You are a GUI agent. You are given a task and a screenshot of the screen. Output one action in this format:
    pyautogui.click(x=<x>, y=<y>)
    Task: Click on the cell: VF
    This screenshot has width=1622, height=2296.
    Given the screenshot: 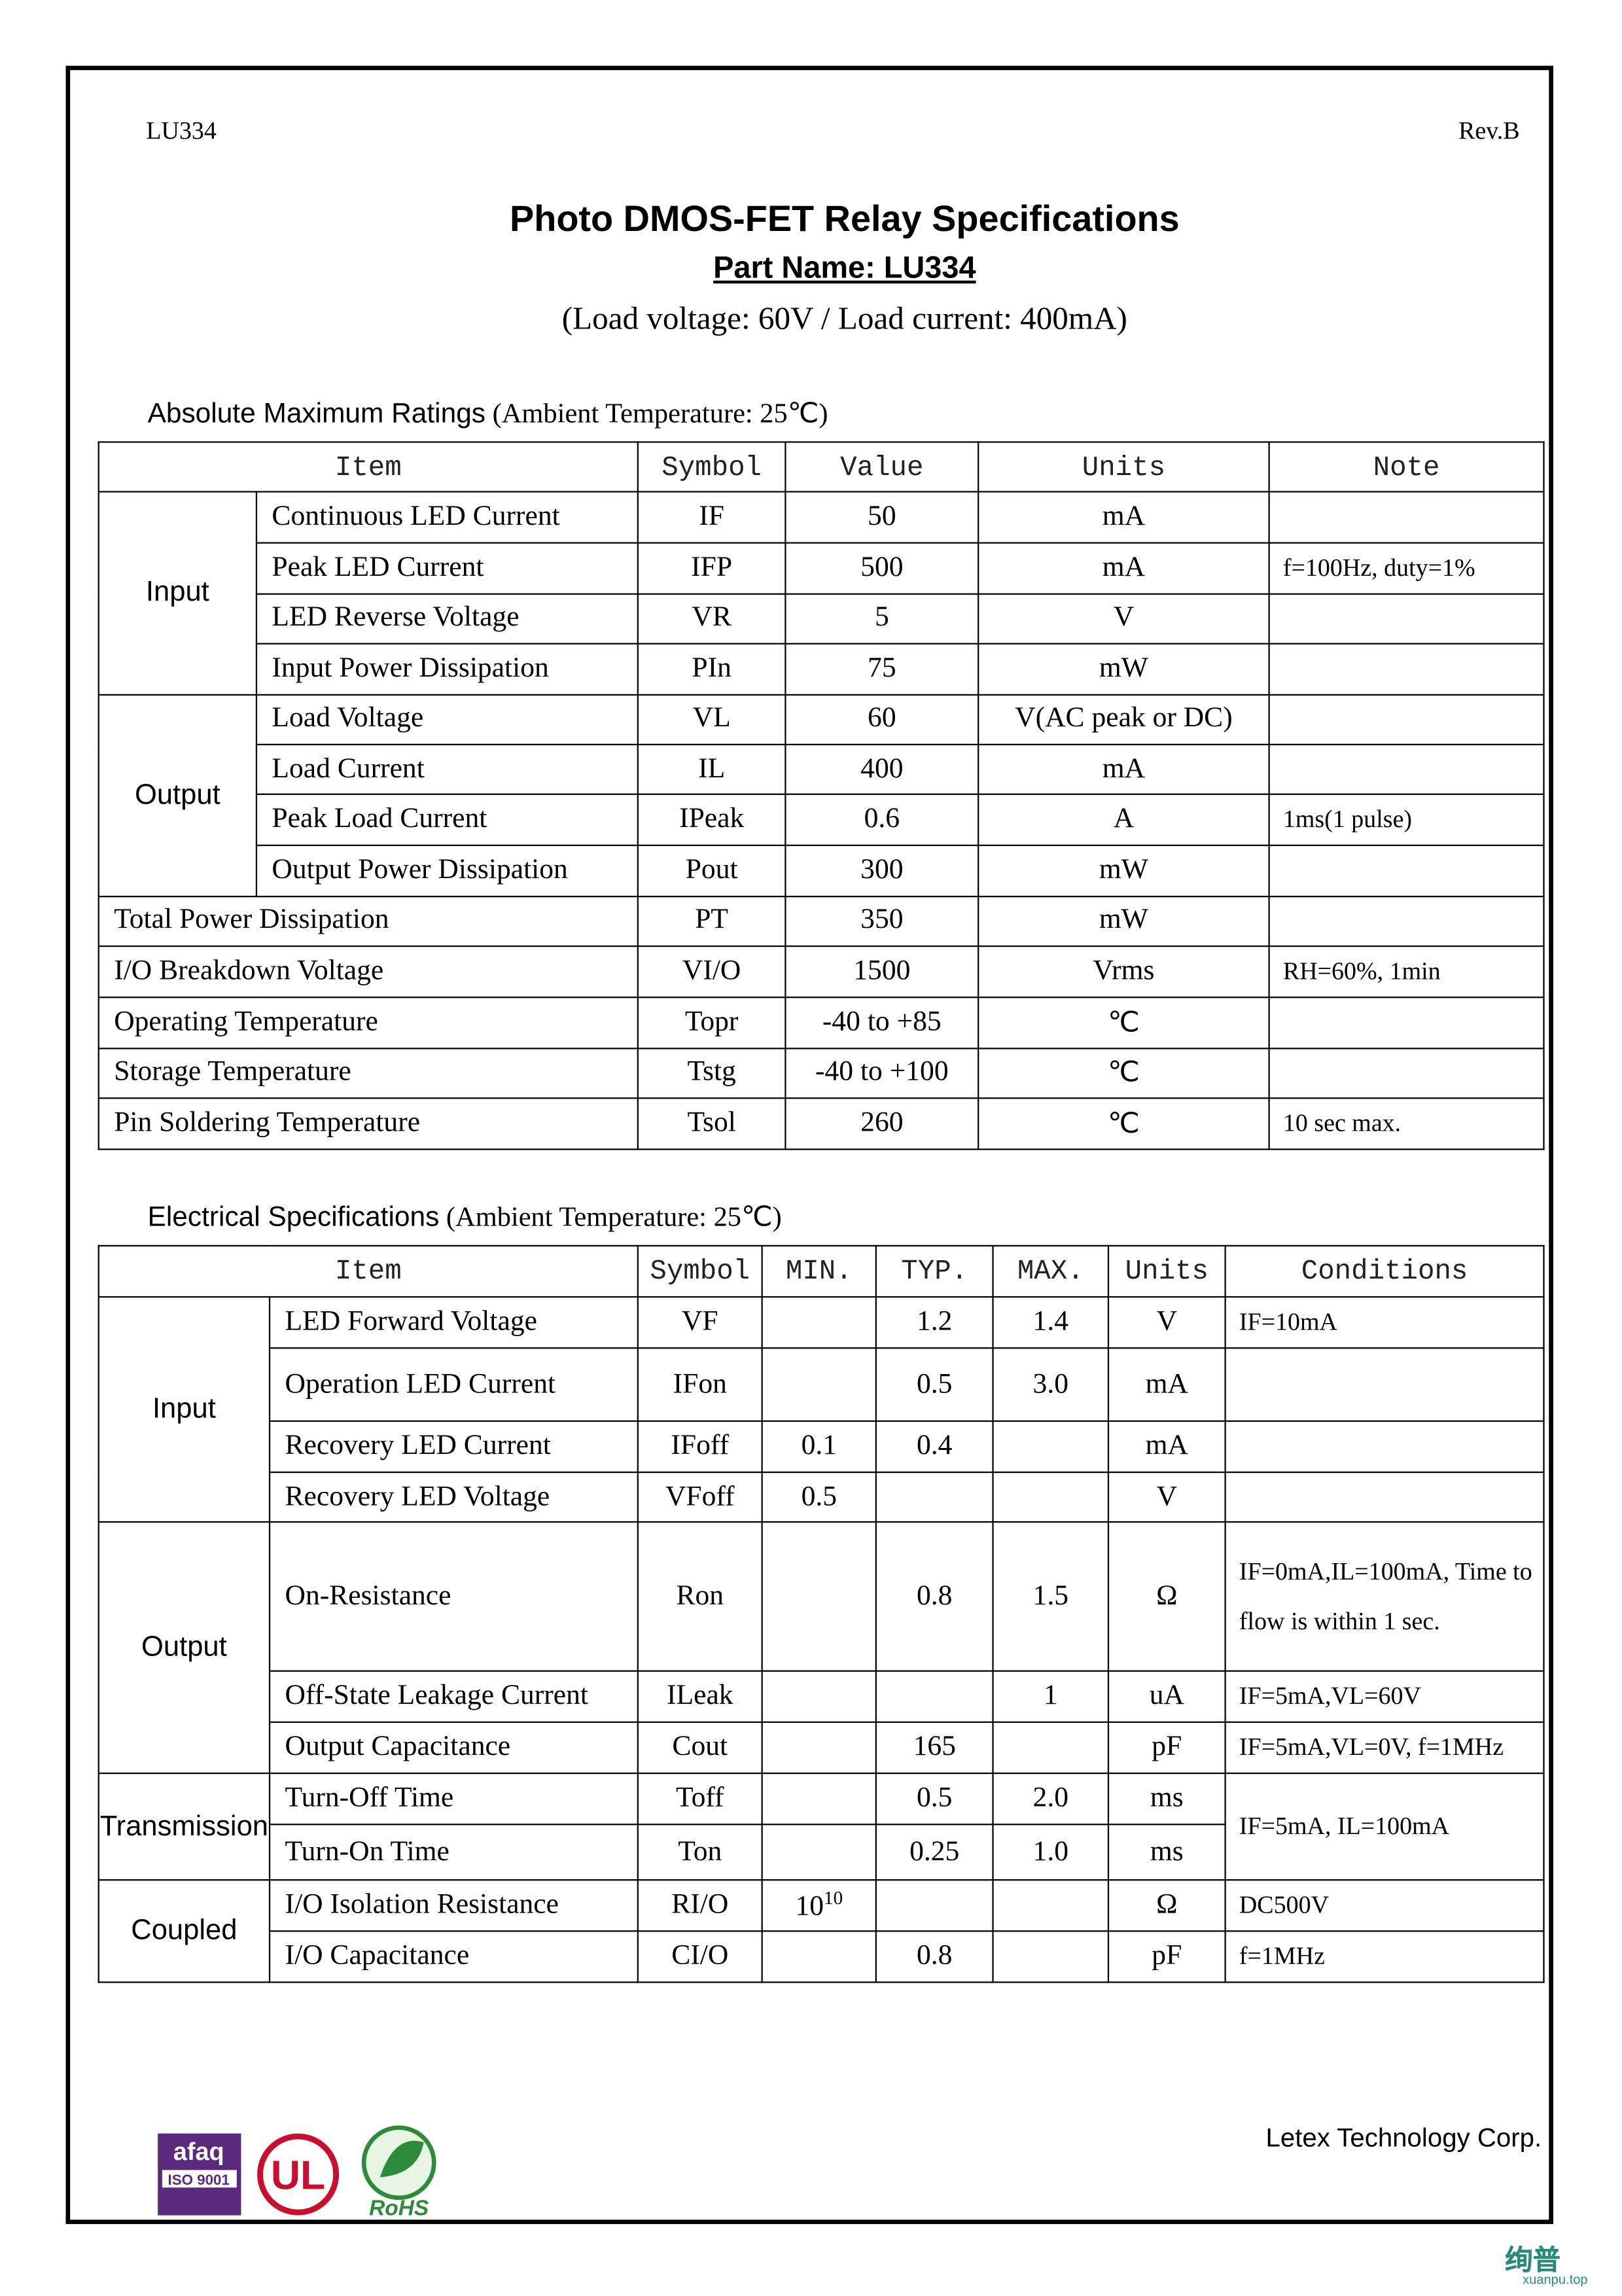 What is the action you would take?
    pyautogui.click(x=700, y=1322)
    